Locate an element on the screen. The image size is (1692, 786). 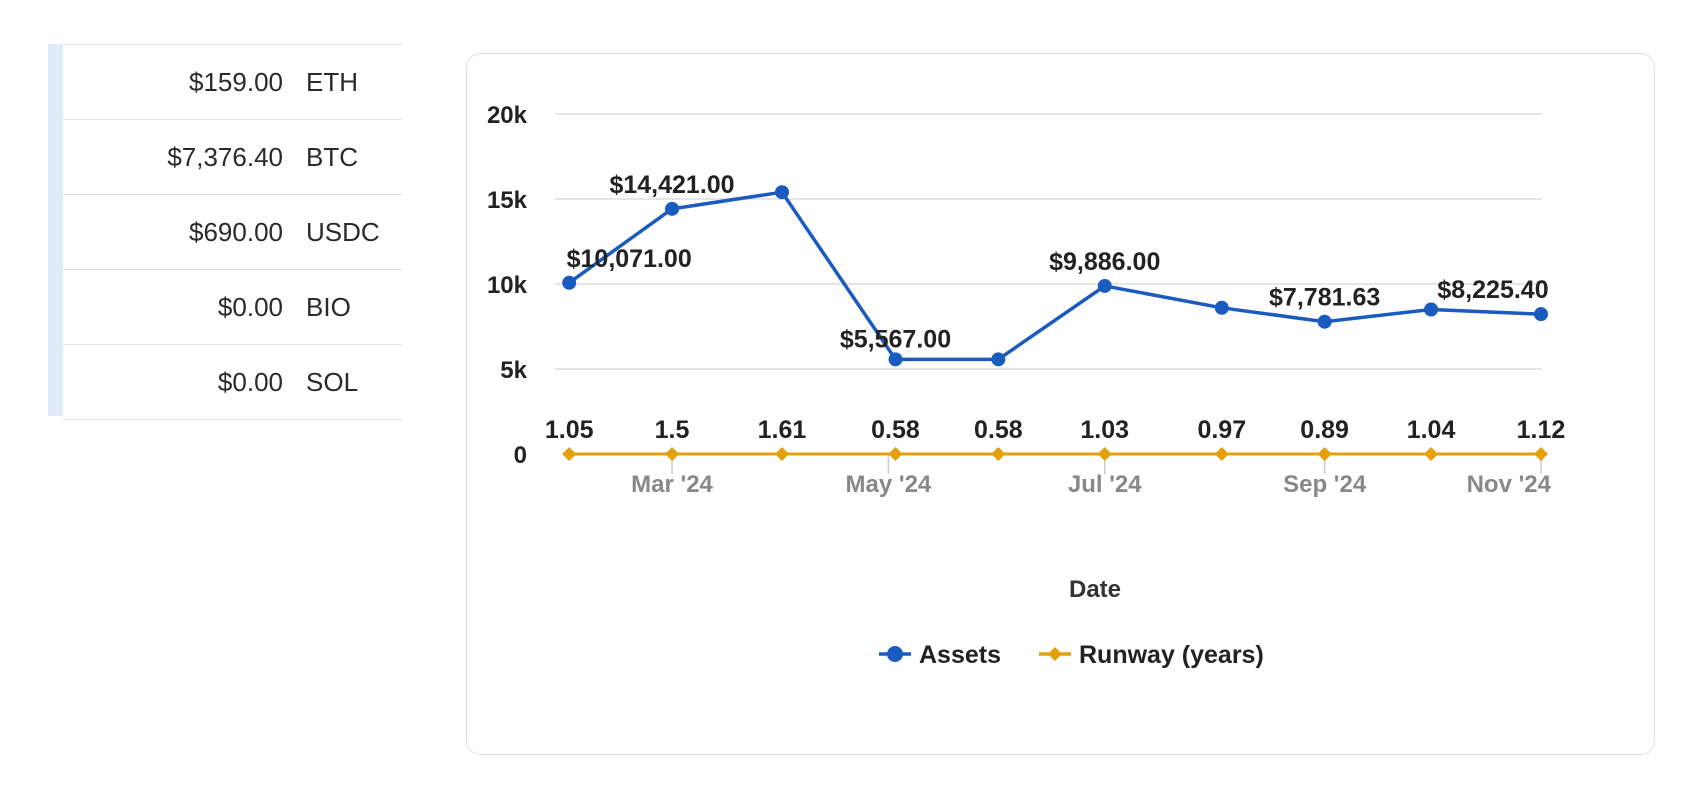
asset-row: $690.00 USDC is located at coordinates (232, 231).